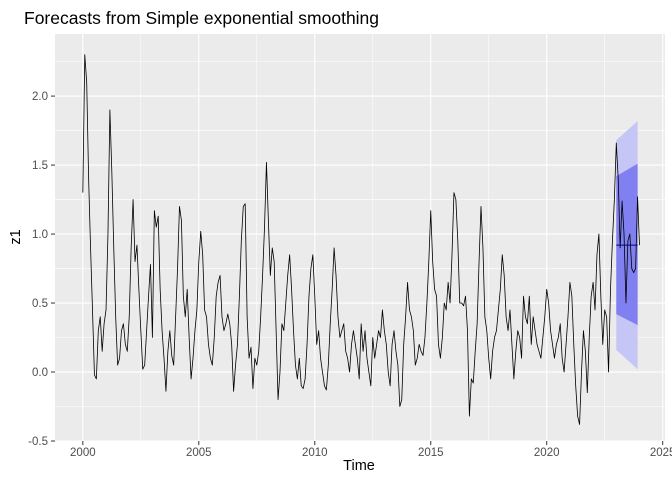  Describe the element at coordinates (40, 373) in the screenshot. I see `y-tick-label: 0.0` at that location.